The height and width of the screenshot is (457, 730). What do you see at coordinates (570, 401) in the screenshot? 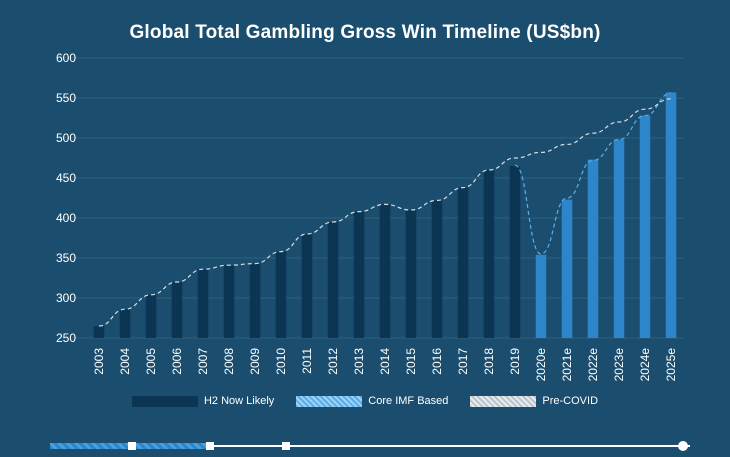
I see `legend-label-precovid: Pre-COVID` at bounding box center [570, 401].